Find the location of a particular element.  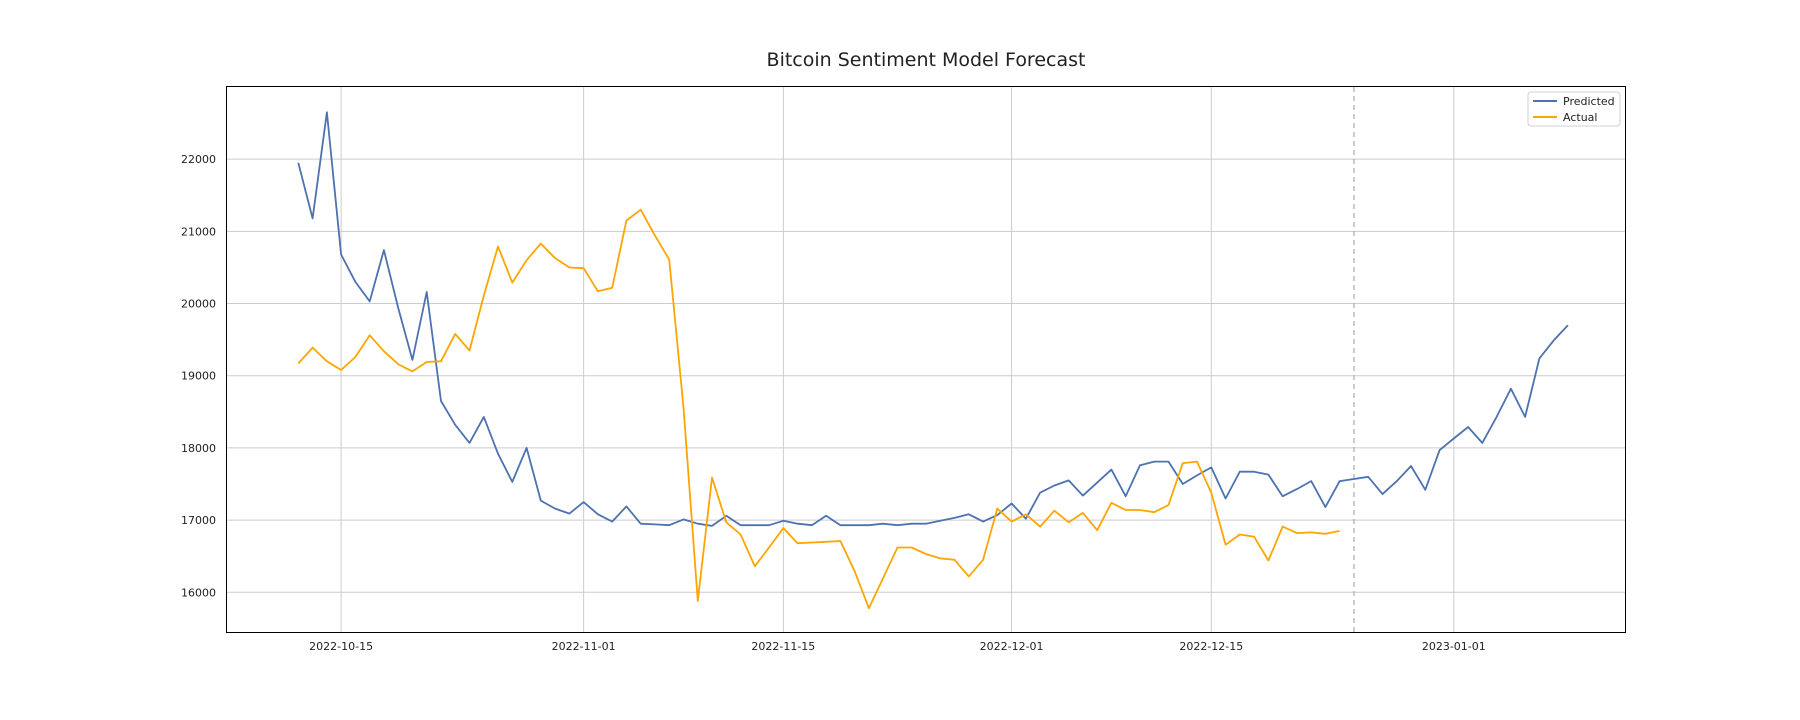

y-tick-label: 17000 is located at coordinates (198, 520).